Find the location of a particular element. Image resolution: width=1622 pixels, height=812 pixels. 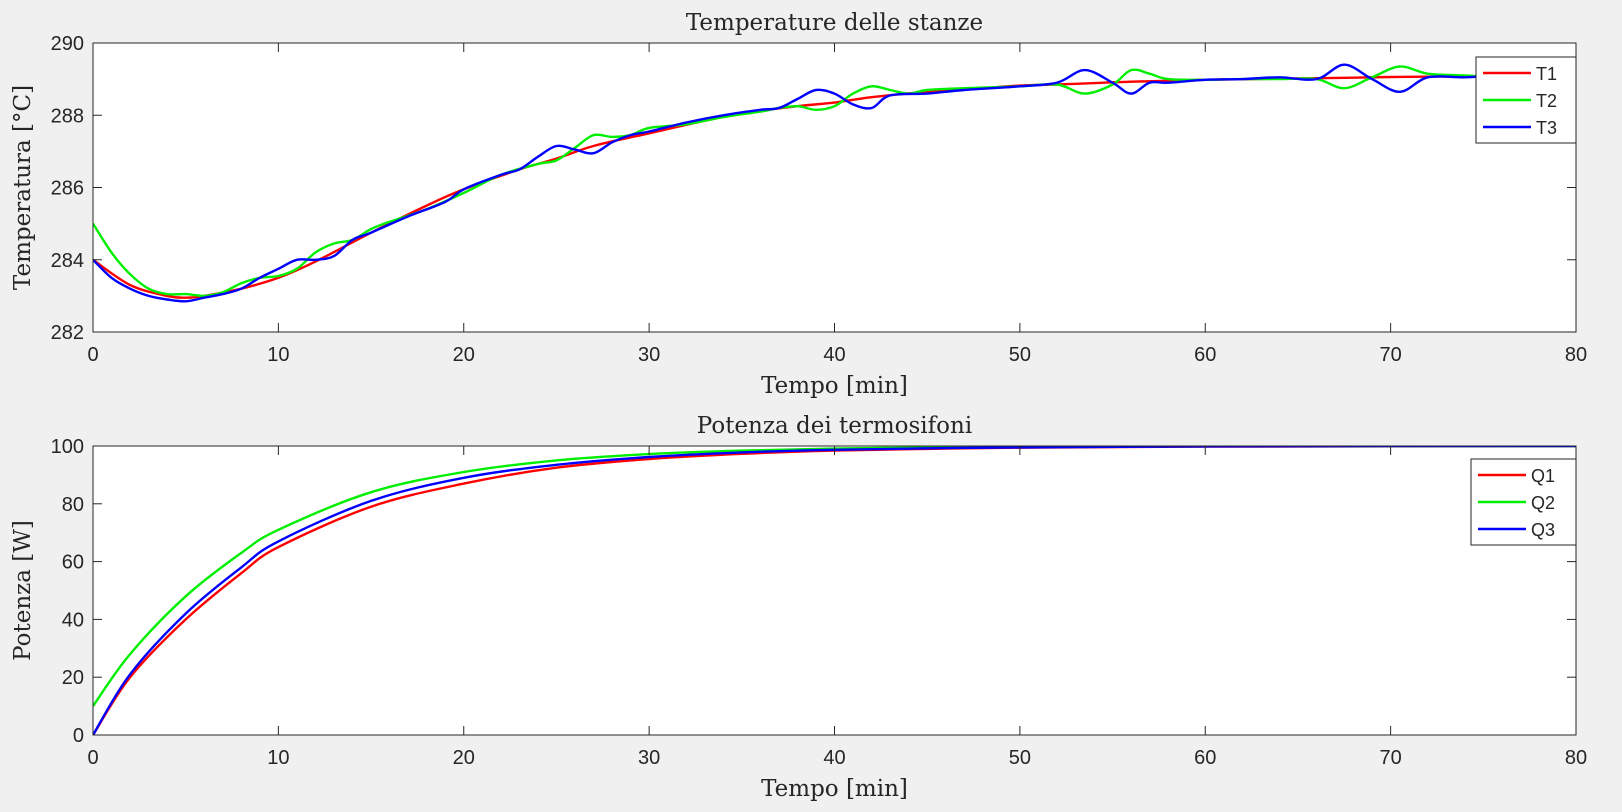

y-tick-label: 20 is located at coordinates (73, 678).